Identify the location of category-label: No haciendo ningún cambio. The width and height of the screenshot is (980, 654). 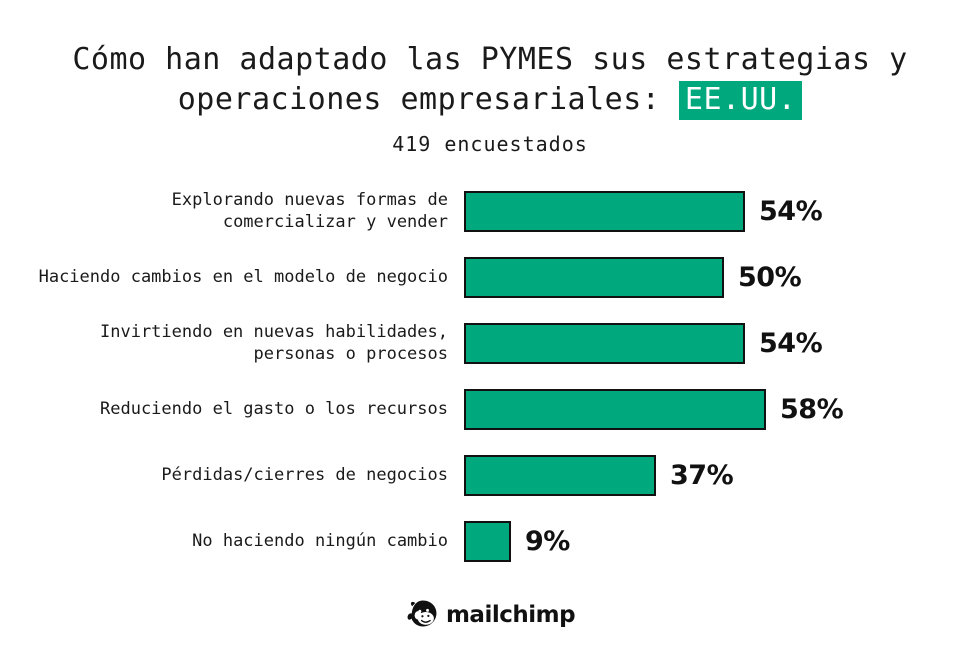
(320, 541).